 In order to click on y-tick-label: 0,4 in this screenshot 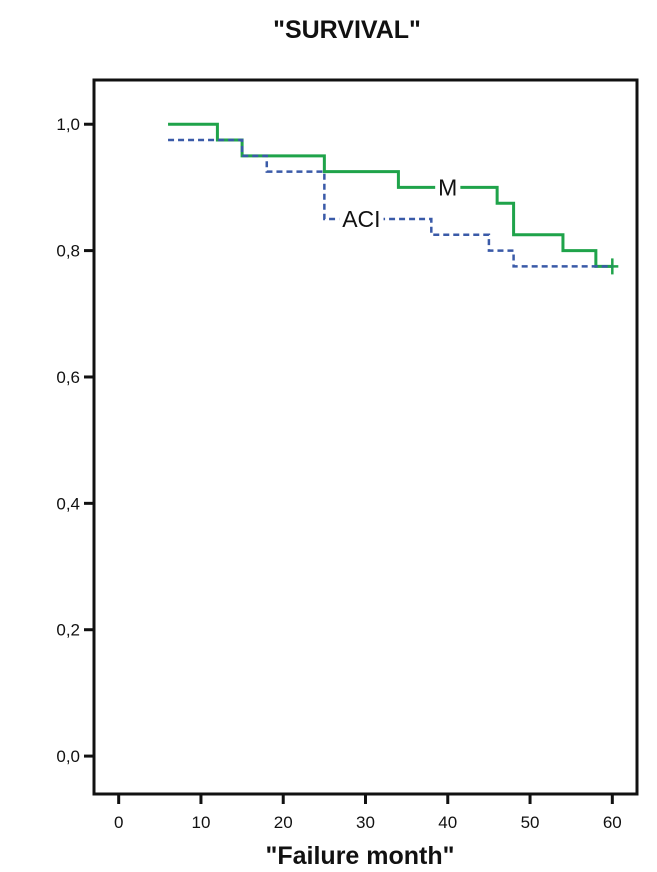, I will do `click(68, 503)`.